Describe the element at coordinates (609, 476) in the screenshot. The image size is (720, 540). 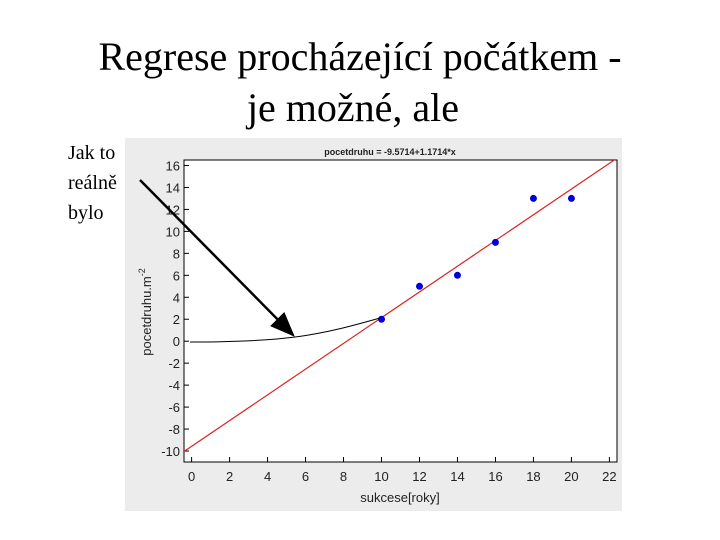
I see `x-tick-label: 22` at that location.